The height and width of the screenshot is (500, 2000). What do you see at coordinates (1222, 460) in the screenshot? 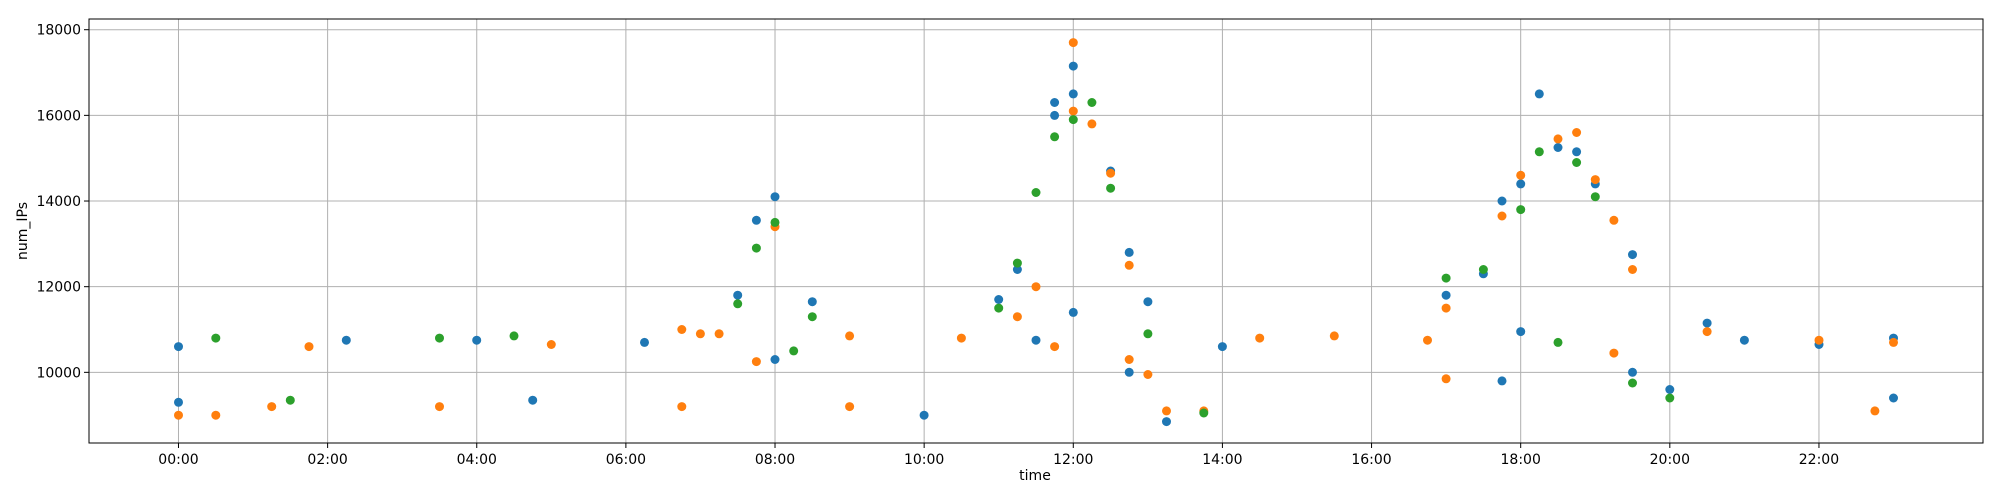
I see `x-tick-label: 14:00` at bounding box center [1222, 460].